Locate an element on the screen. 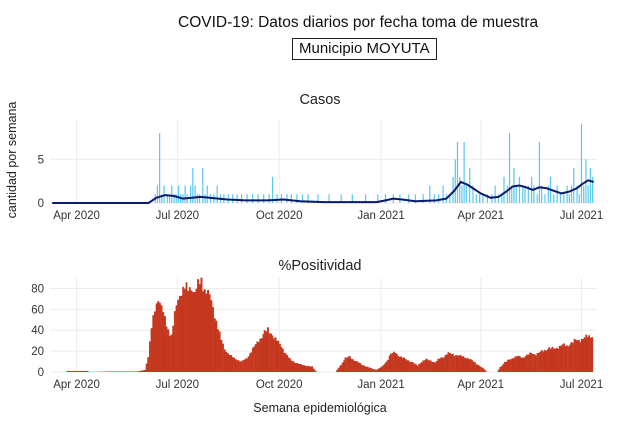 This screenshot has height=440, width=640. cases-x-tick-label: Oct 2020 is located at coordinates (279, 216).